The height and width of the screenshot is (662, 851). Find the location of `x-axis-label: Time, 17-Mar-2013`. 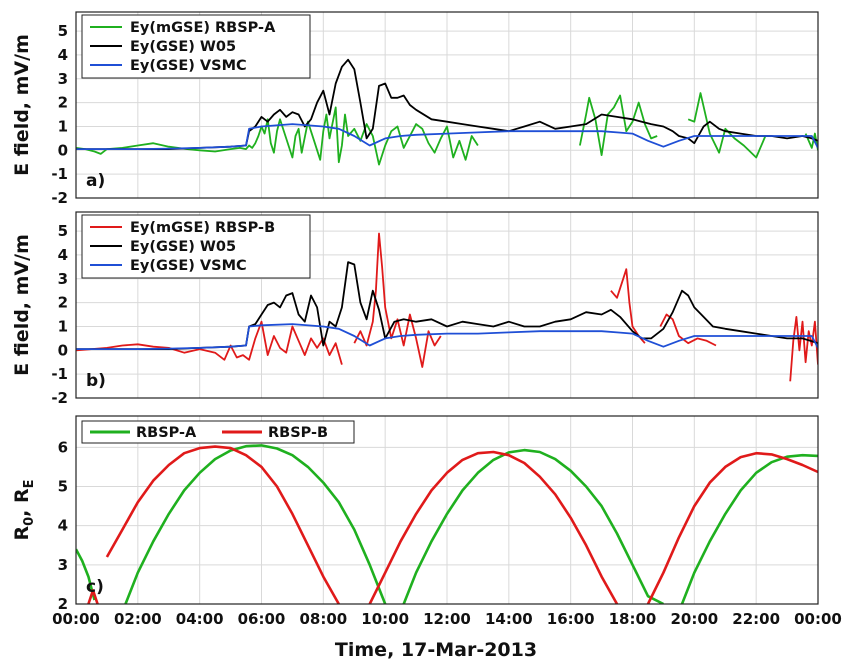

x-axis-label: Time, 17-Mar-2013 is located at coordinates (436, 650).